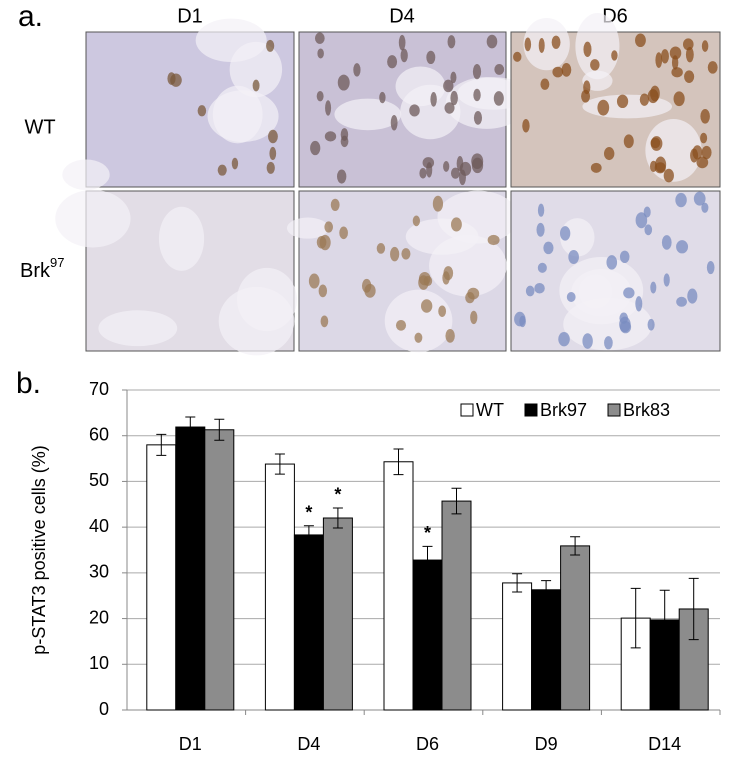  I want to click on panel-label: a., so click(30, 16).